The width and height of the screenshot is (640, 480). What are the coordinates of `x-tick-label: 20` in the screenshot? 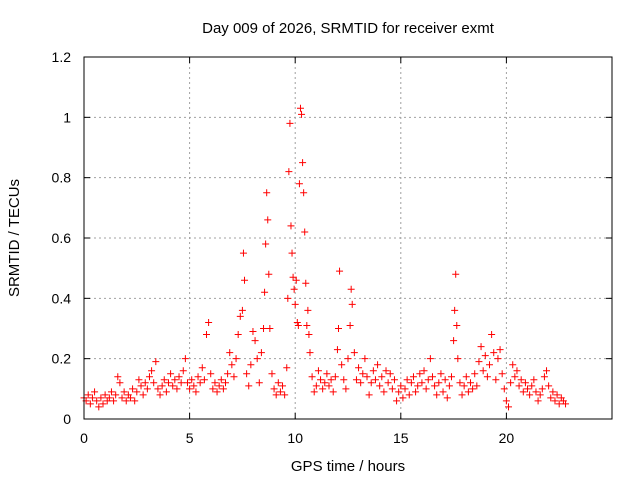 It's located at (507, 438).